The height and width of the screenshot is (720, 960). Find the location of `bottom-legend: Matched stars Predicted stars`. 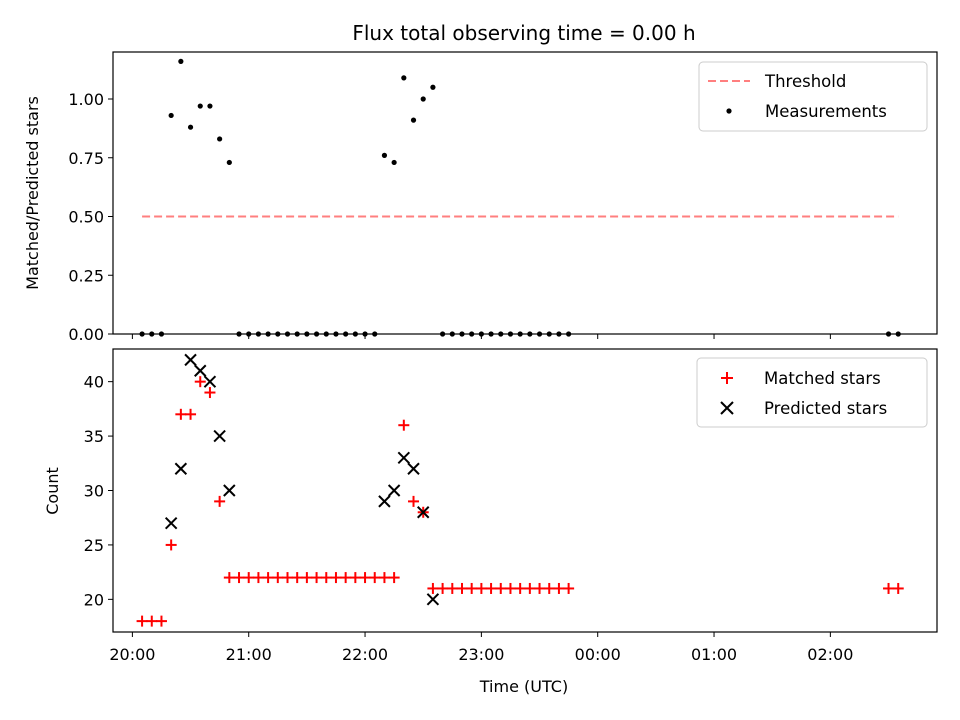

bottom-legend: Matched stars Predicted stars is located at coordinates (812, 392).